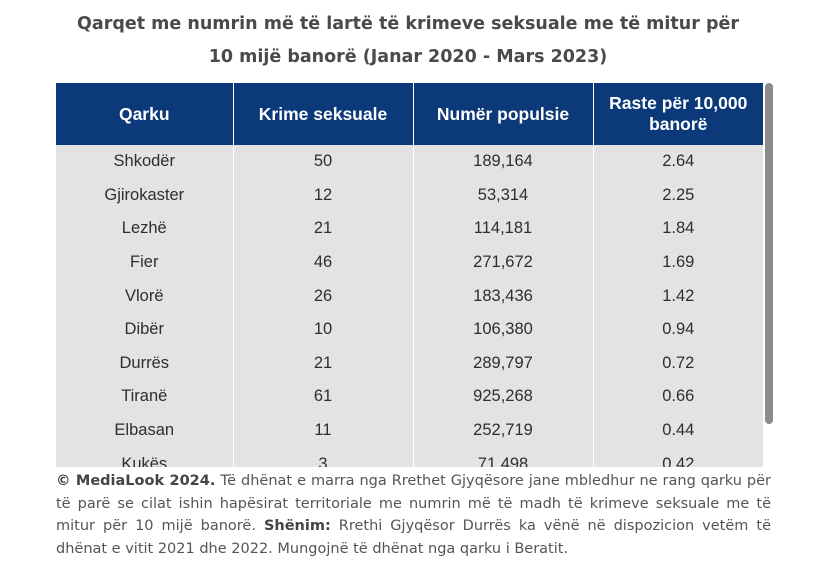 This screenshot has width=816, height=576. Describe the element at coordinates (678, 262) in the screenshot. I see `cell-raste-per-10000: 1.69` at that location.